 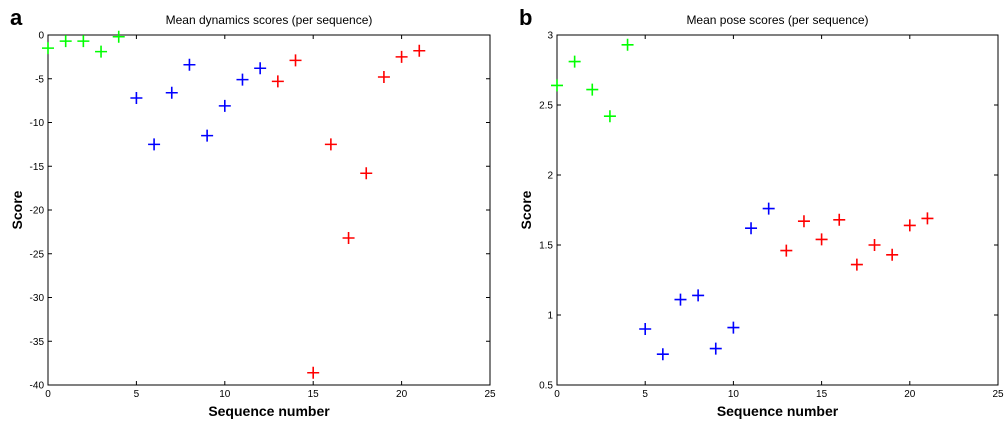 I want to click on y-tick-label: -15, so click(x=37, y=167).